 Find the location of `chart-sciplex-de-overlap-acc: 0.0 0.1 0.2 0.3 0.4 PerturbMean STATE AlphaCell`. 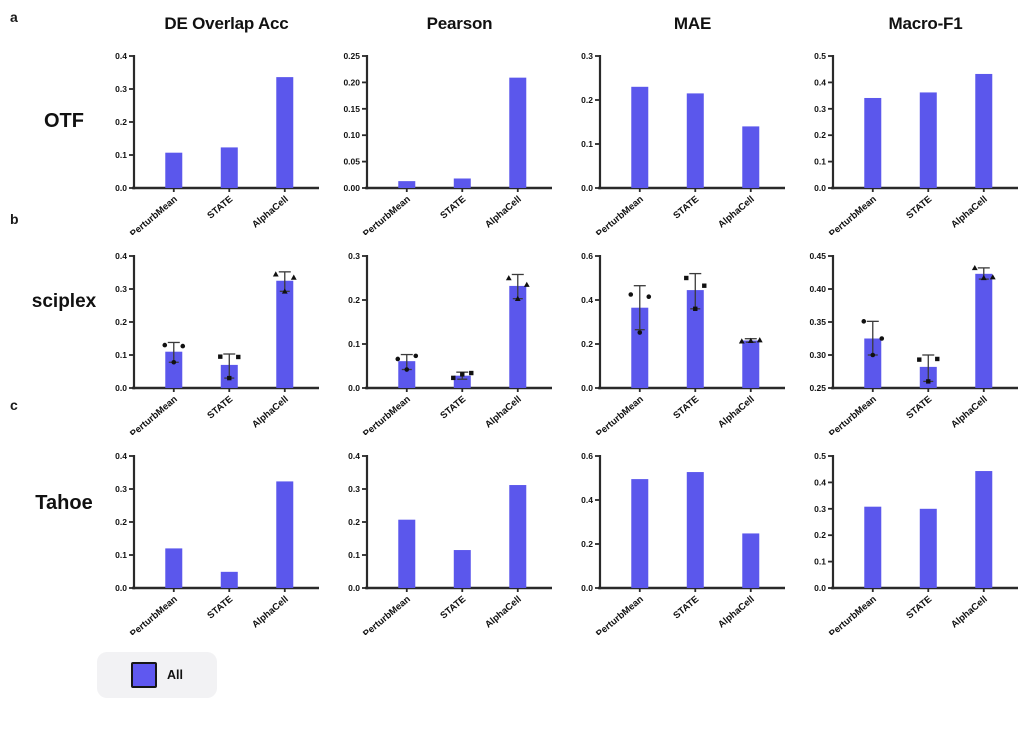

chart-sciplex-de-overlap-acc: 0.0 0.1 0.2 0.3 0.4 PerturbMean STATE AlphaCell is located at coordinates (217, 343).